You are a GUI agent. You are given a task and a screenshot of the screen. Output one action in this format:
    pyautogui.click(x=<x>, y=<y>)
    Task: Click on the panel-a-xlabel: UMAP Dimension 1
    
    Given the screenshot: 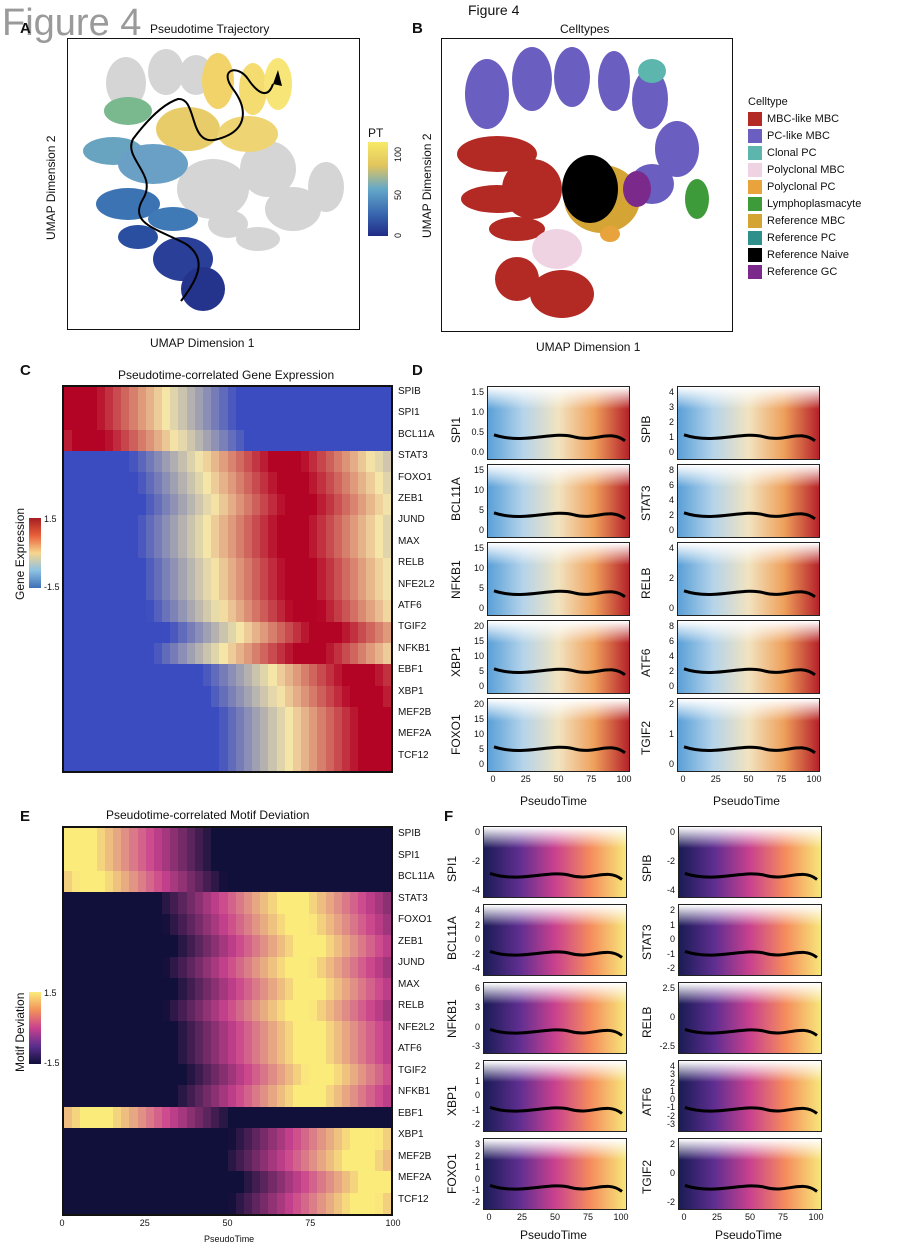 What is the action you would take?
    pyautogui.click(x=202, y=343)
    